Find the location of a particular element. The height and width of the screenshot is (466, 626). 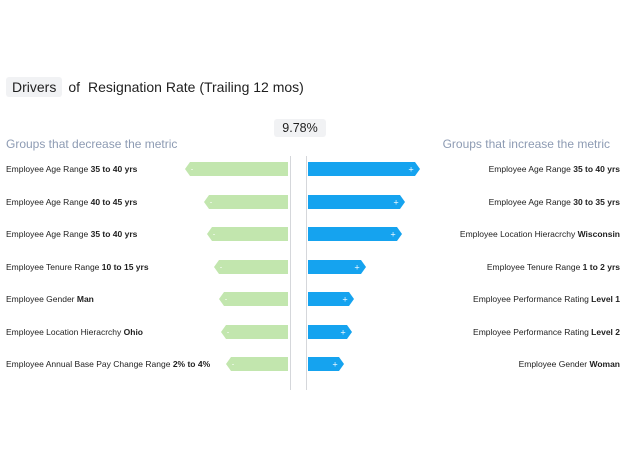

attribute-value: Level 1 is located at coordinates (605, 299).